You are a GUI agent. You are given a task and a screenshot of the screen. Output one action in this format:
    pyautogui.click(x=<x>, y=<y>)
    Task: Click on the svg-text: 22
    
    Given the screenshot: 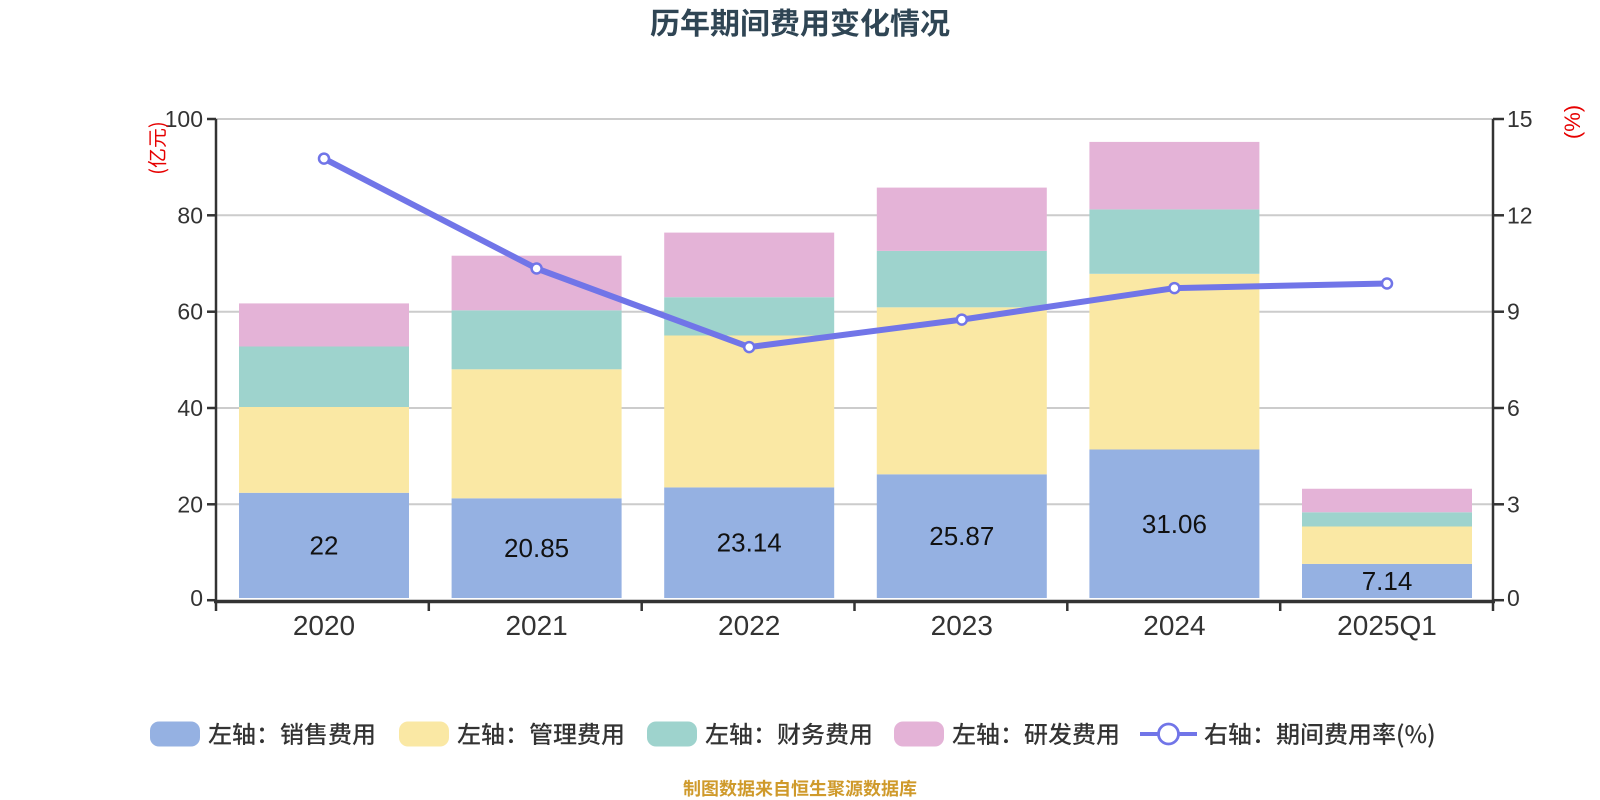 What is the action you would take?
    pyautogui.click(x=324, y=545)
    